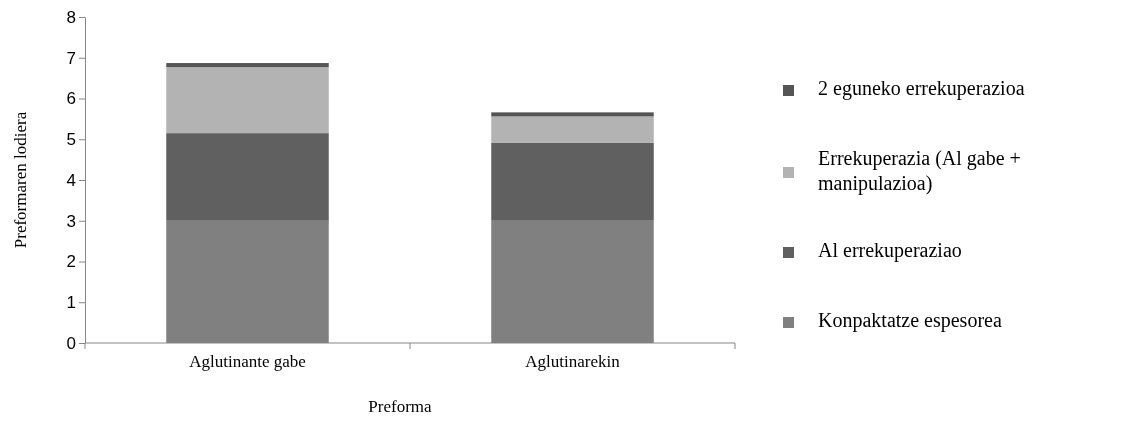 The height and width of the screenshot is (429, 1134). What do you see at coordinates (247, 362) in the screenshot?
I see `x-tick-label: Aglutinante gabe` at bounding box center [247, 362].